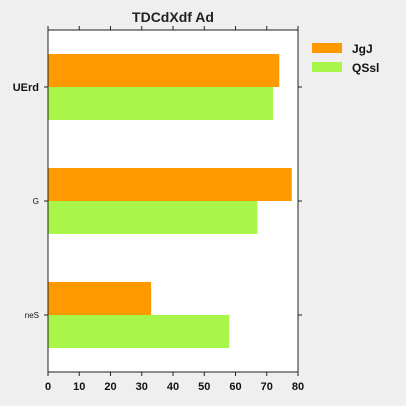  Describe the element at coordinates (79, 387) in the screenshot. I see `x-tick-label-10: 10` at that location.